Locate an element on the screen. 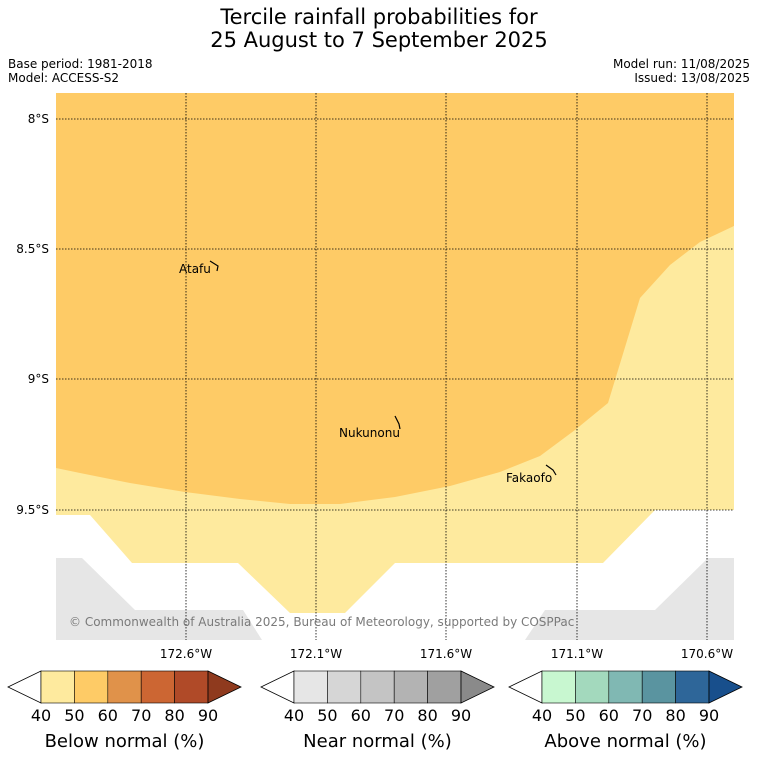 The height and width of the screenshot is (781, 758). meta-left: Base period: 1981-2018 Model: ACCESS-S2 is located at coordinates (80, 71).